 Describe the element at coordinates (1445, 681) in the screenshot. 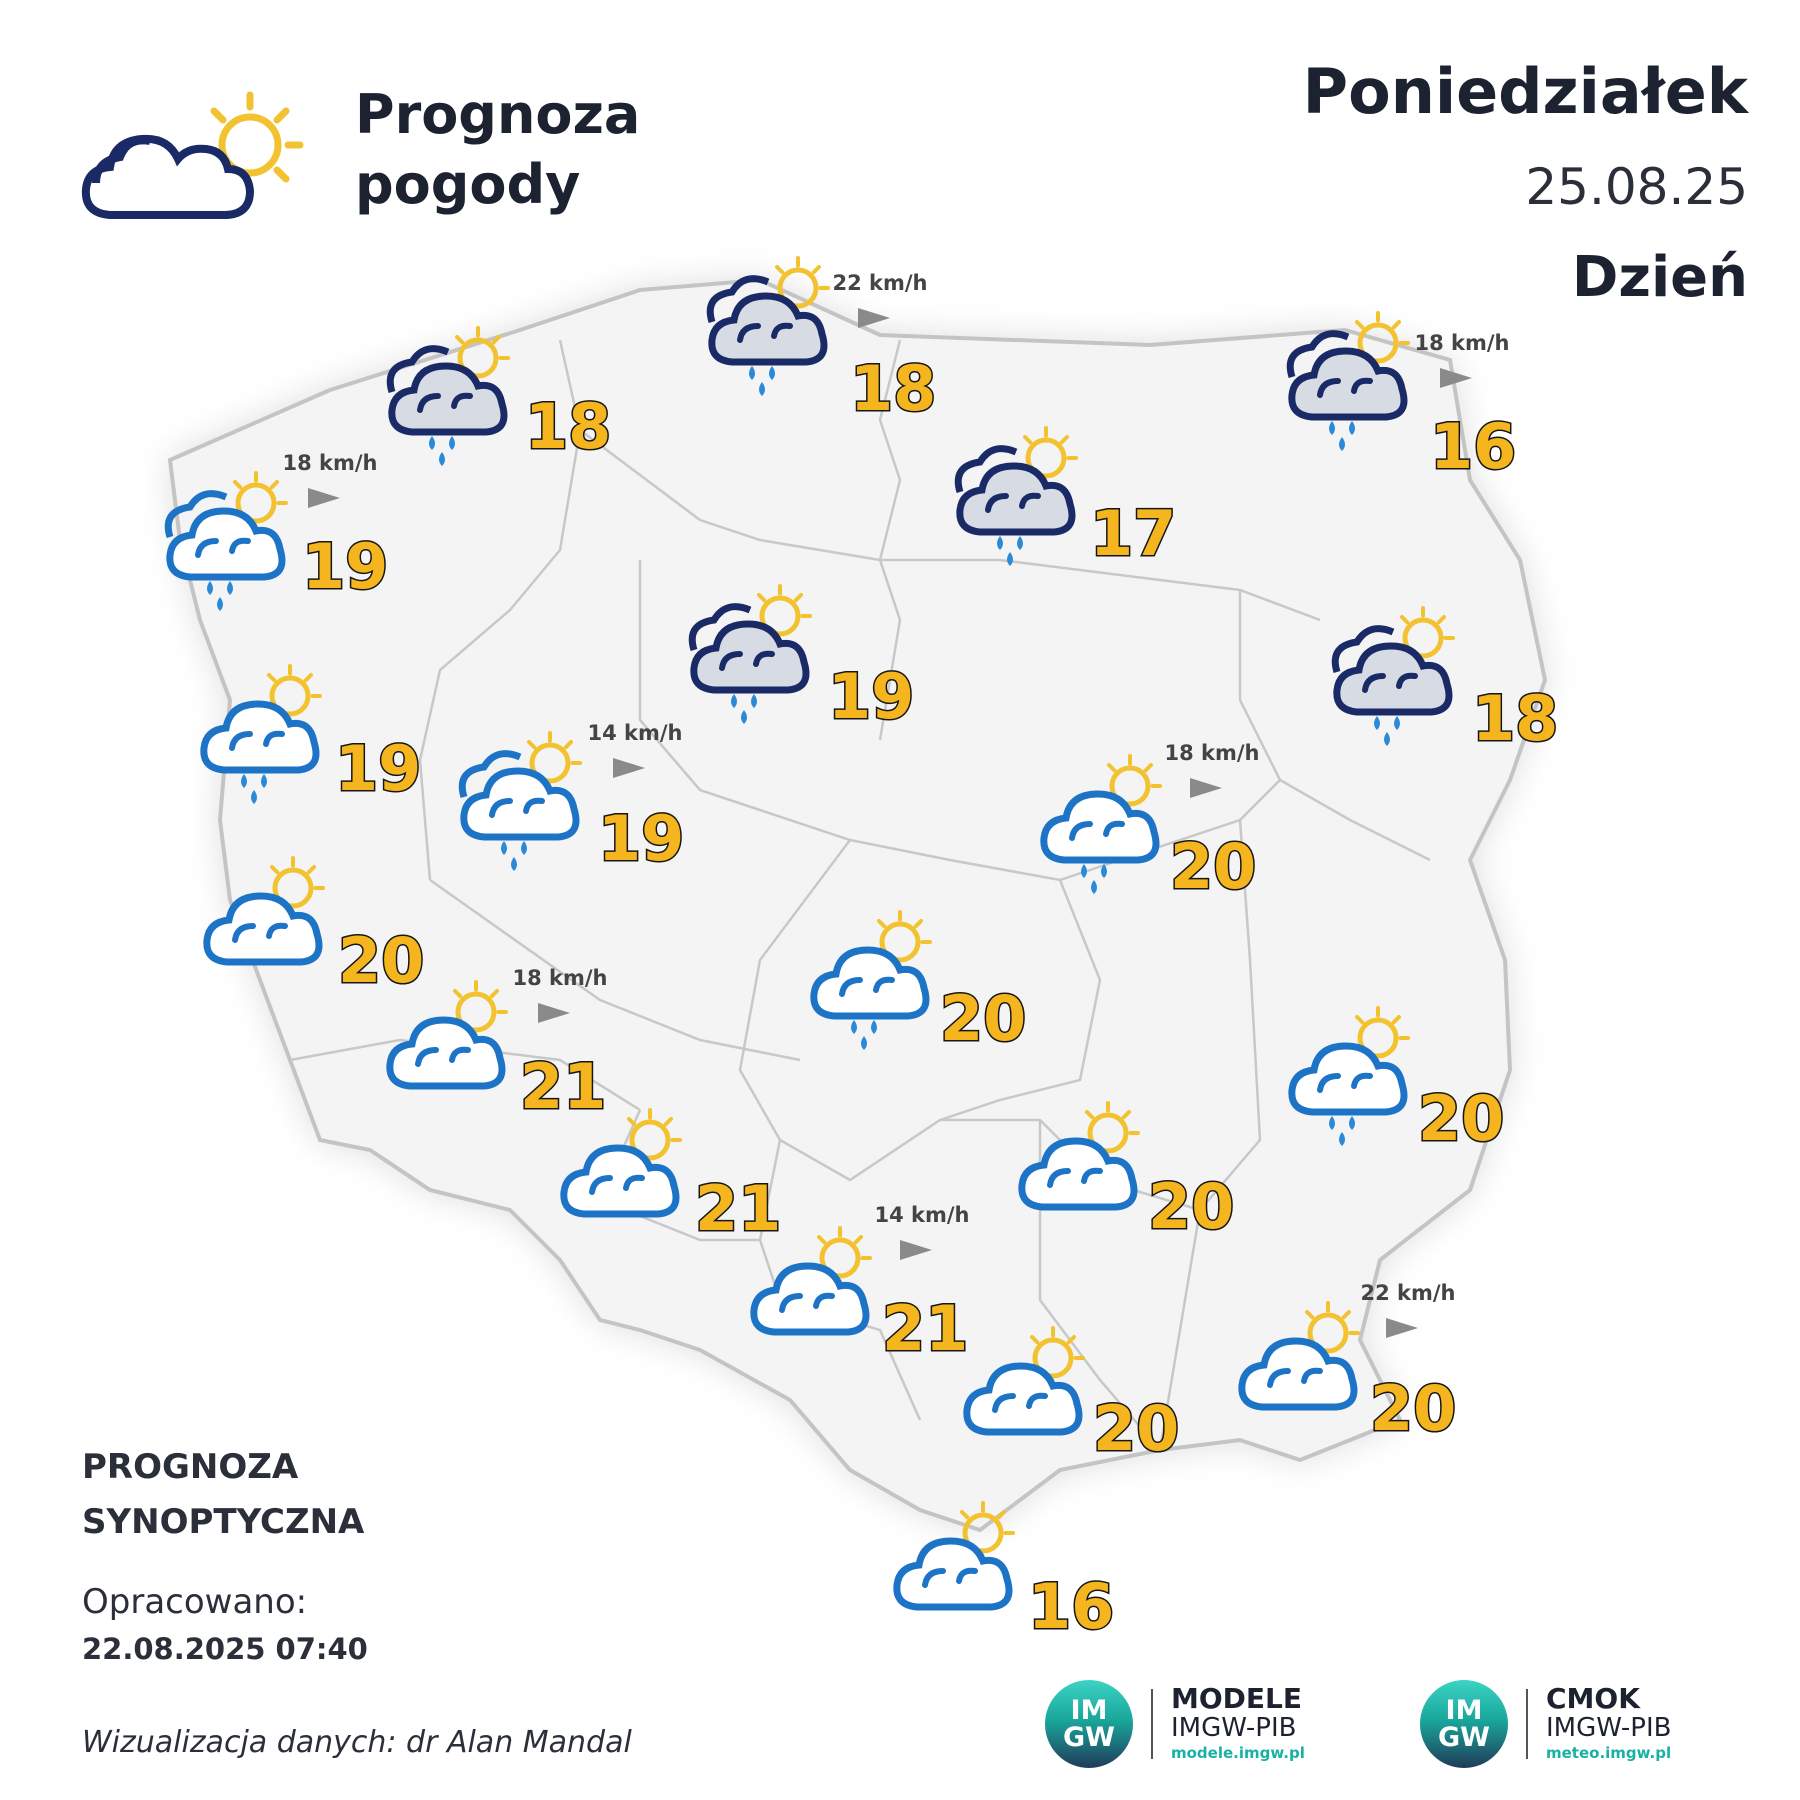

I see `forecast-marker-bialystok: 18` at that location.